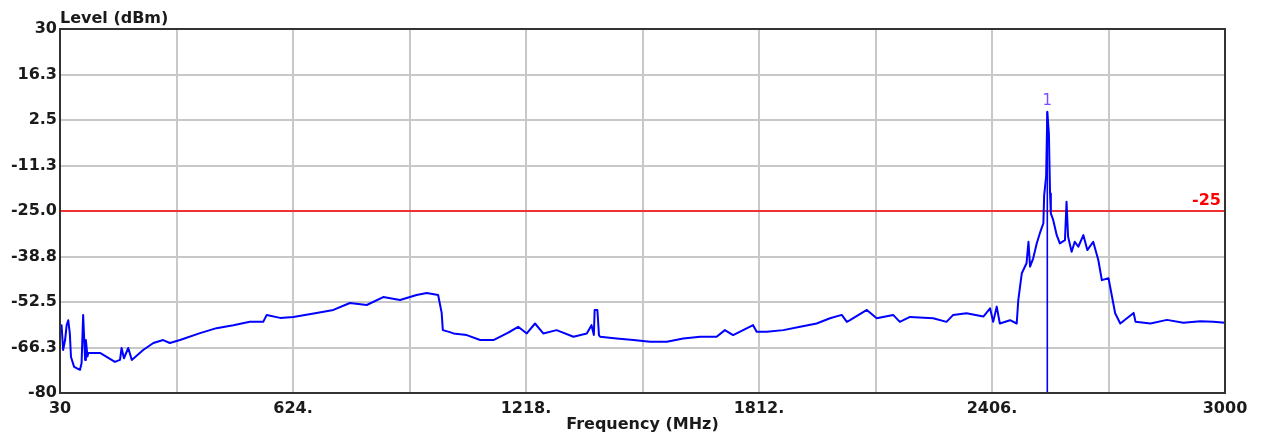 Image resolution: width=1266 pixels, height=436 pixels. Describe the element at coordinates (33, 346) in the screenshot. I see `y-tick-label: -66.3` at that location.